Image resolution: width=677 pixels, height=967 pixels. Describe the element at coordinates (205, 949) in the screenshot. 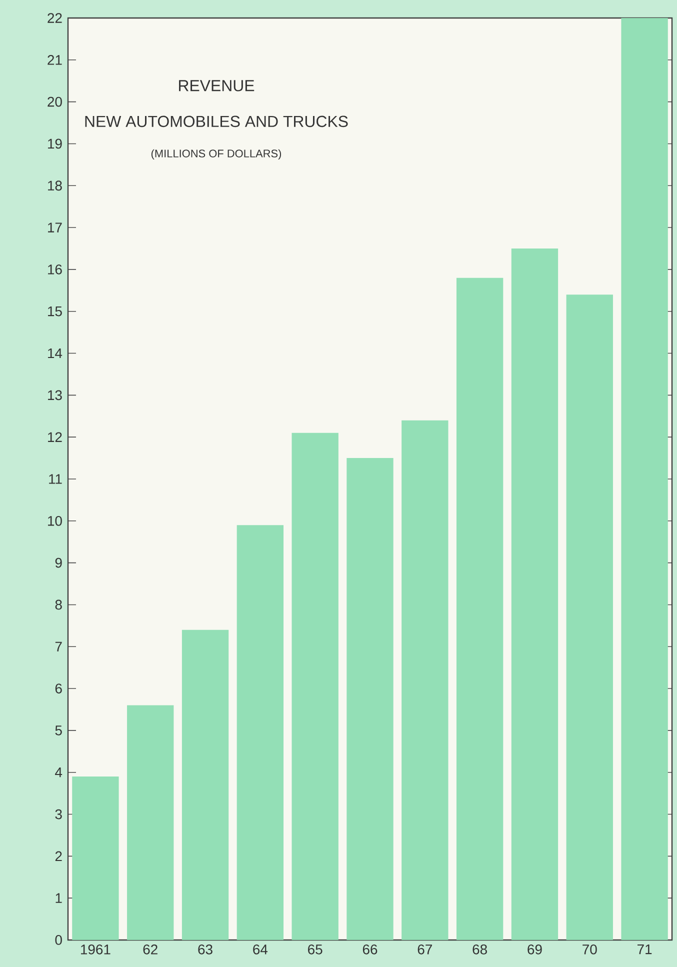

I see `x-tick-label: 63` at that location.